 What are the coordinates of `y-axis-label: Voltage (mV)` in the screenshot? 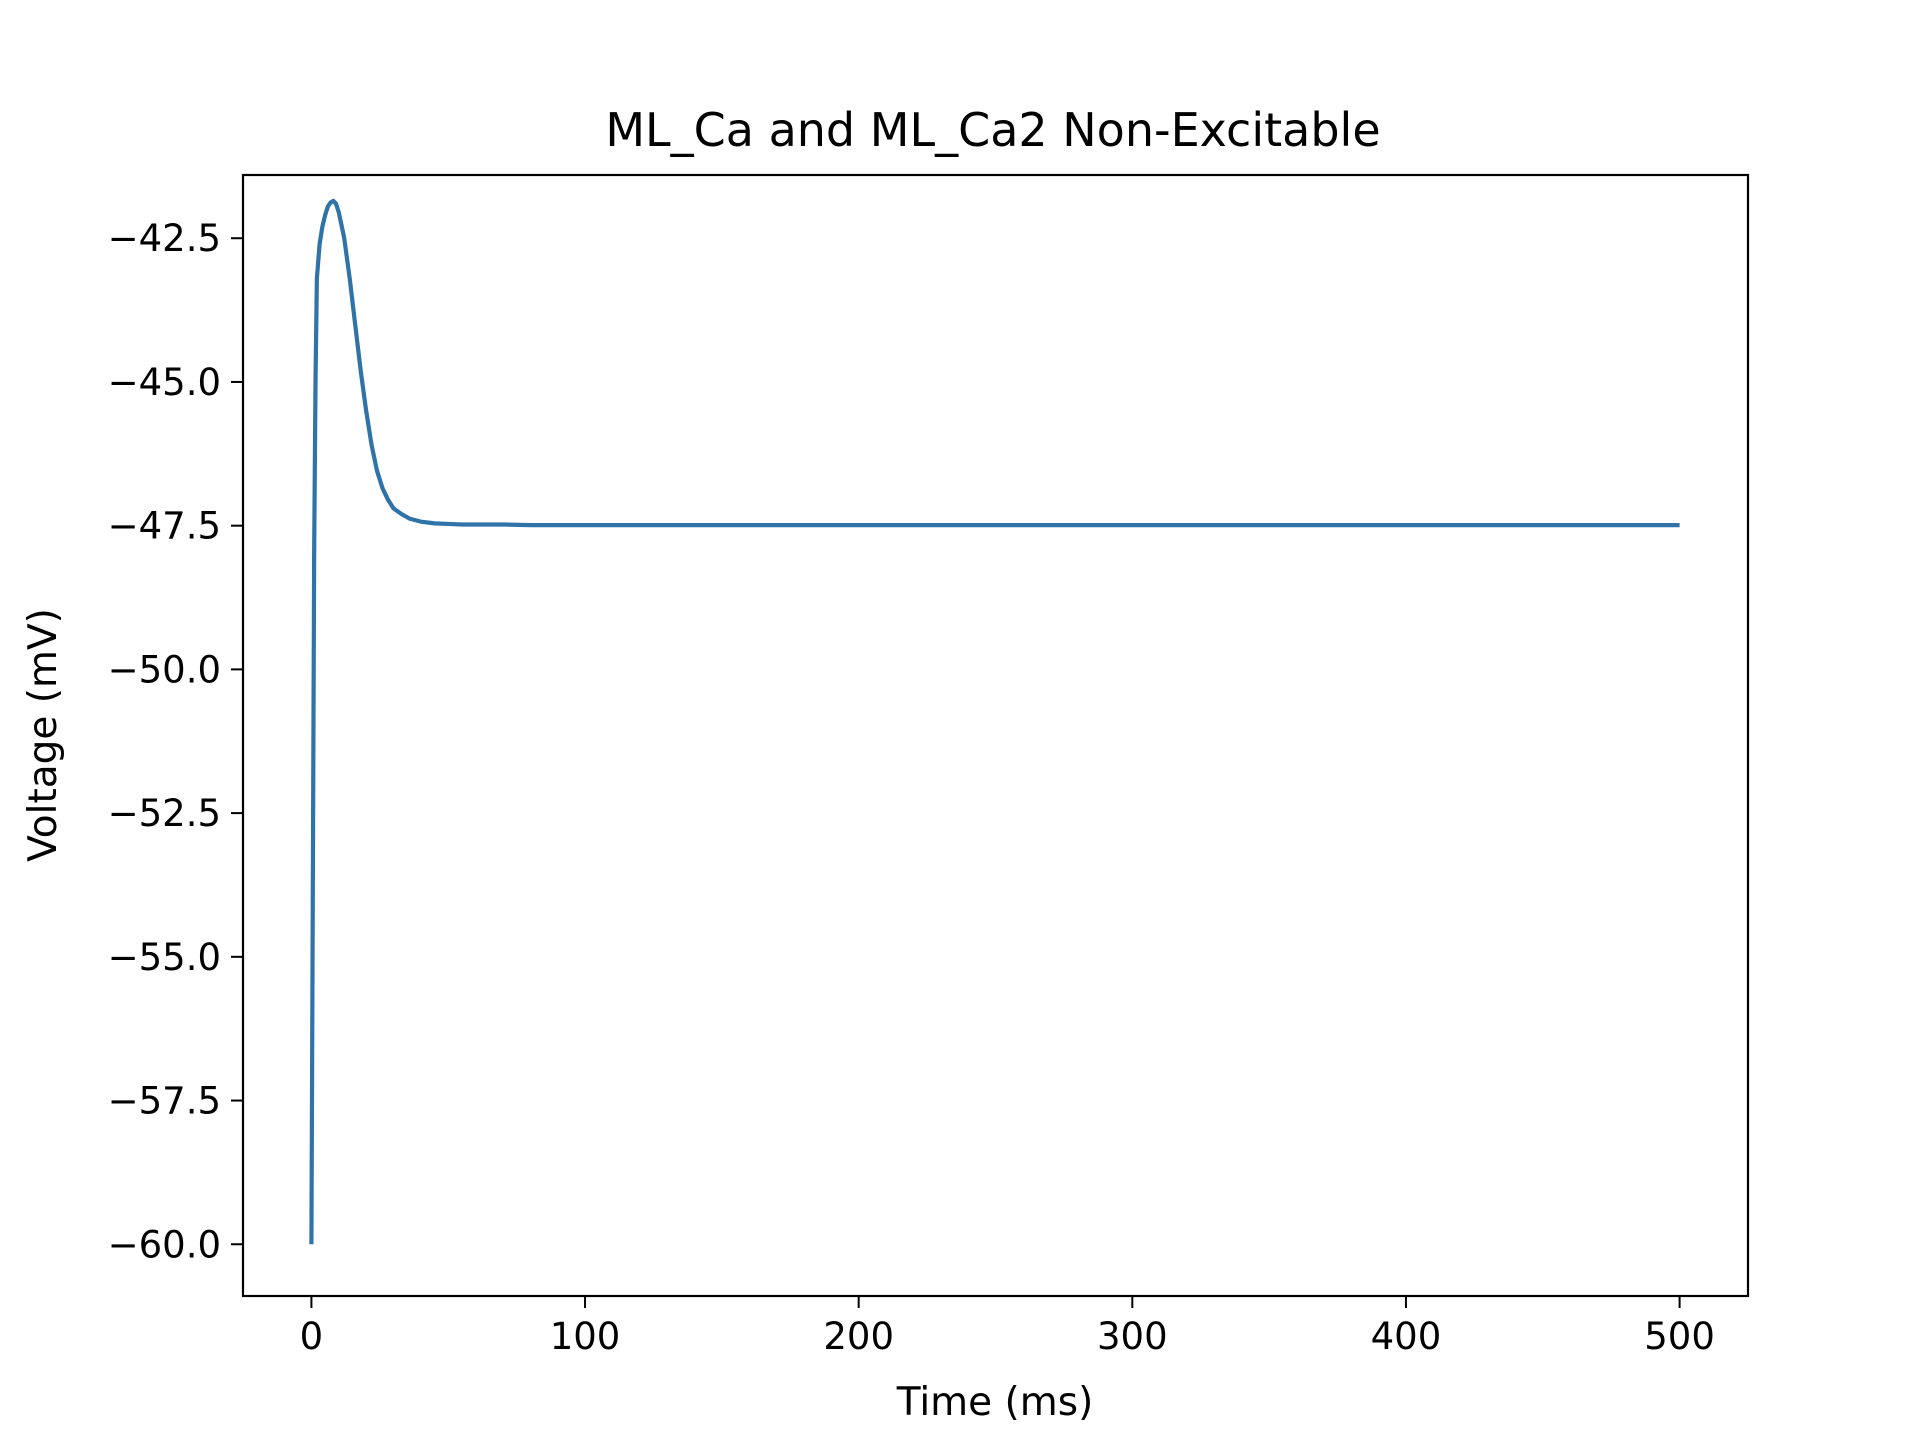 It's located at (43, 735).